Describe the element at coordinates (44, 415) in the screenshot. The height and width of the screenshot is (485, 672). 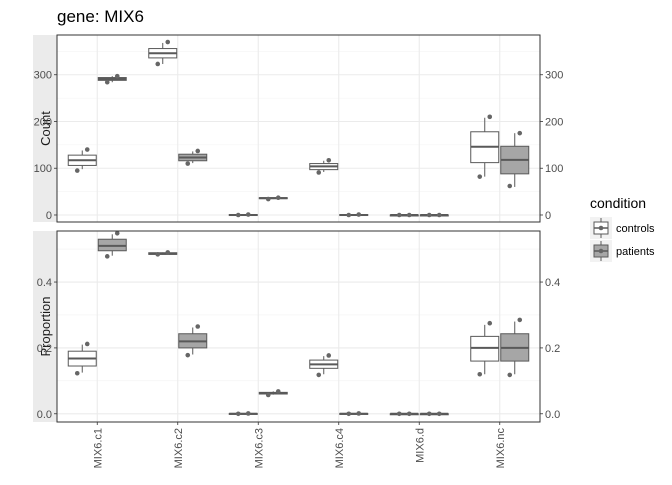
I see `y-tick-label-left: 0.0` at that location.